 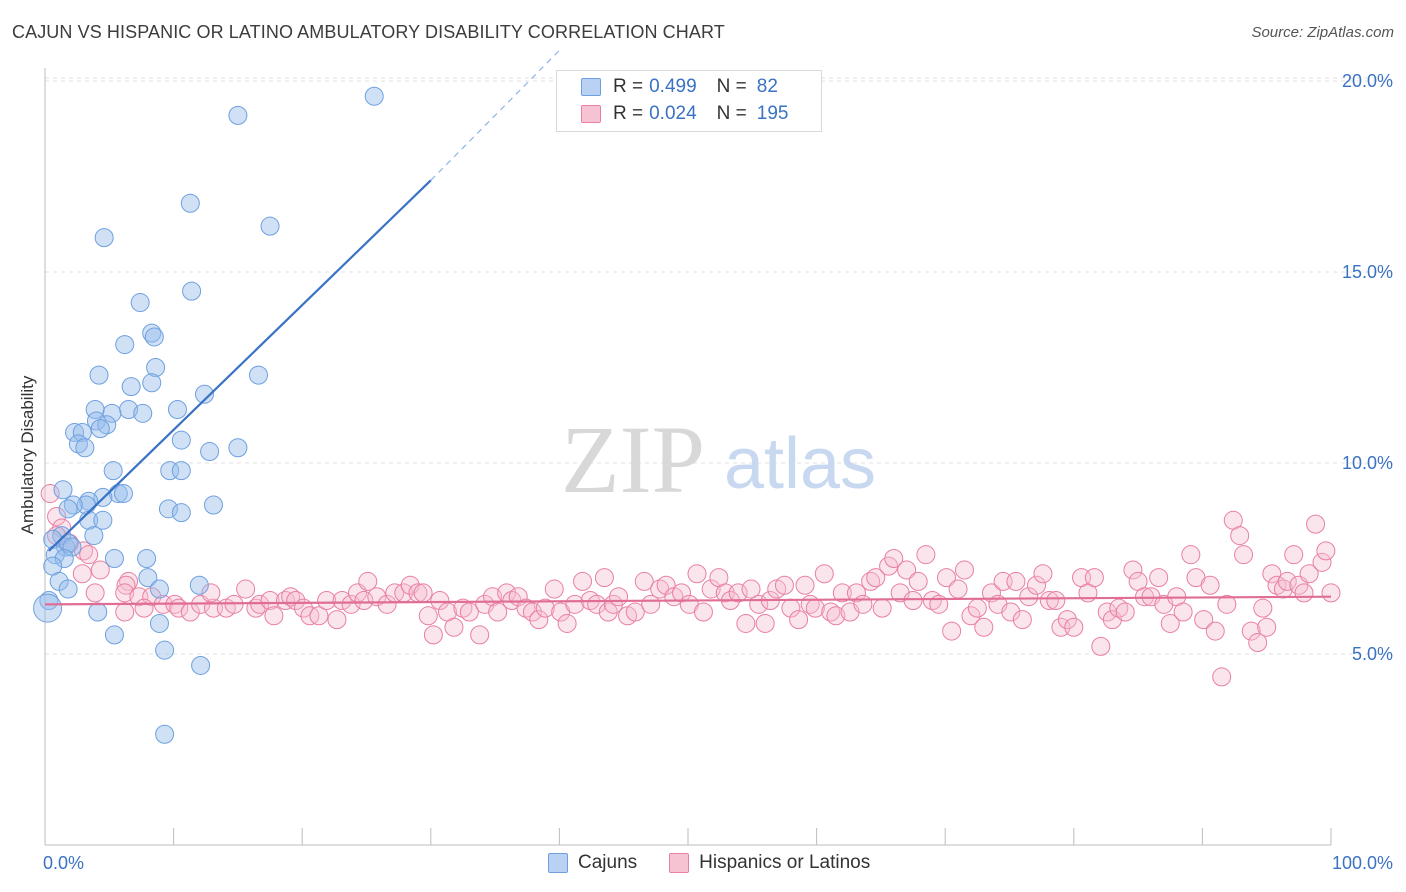 I want to click on legend-n-label: N =, so click(x=731, y=86).